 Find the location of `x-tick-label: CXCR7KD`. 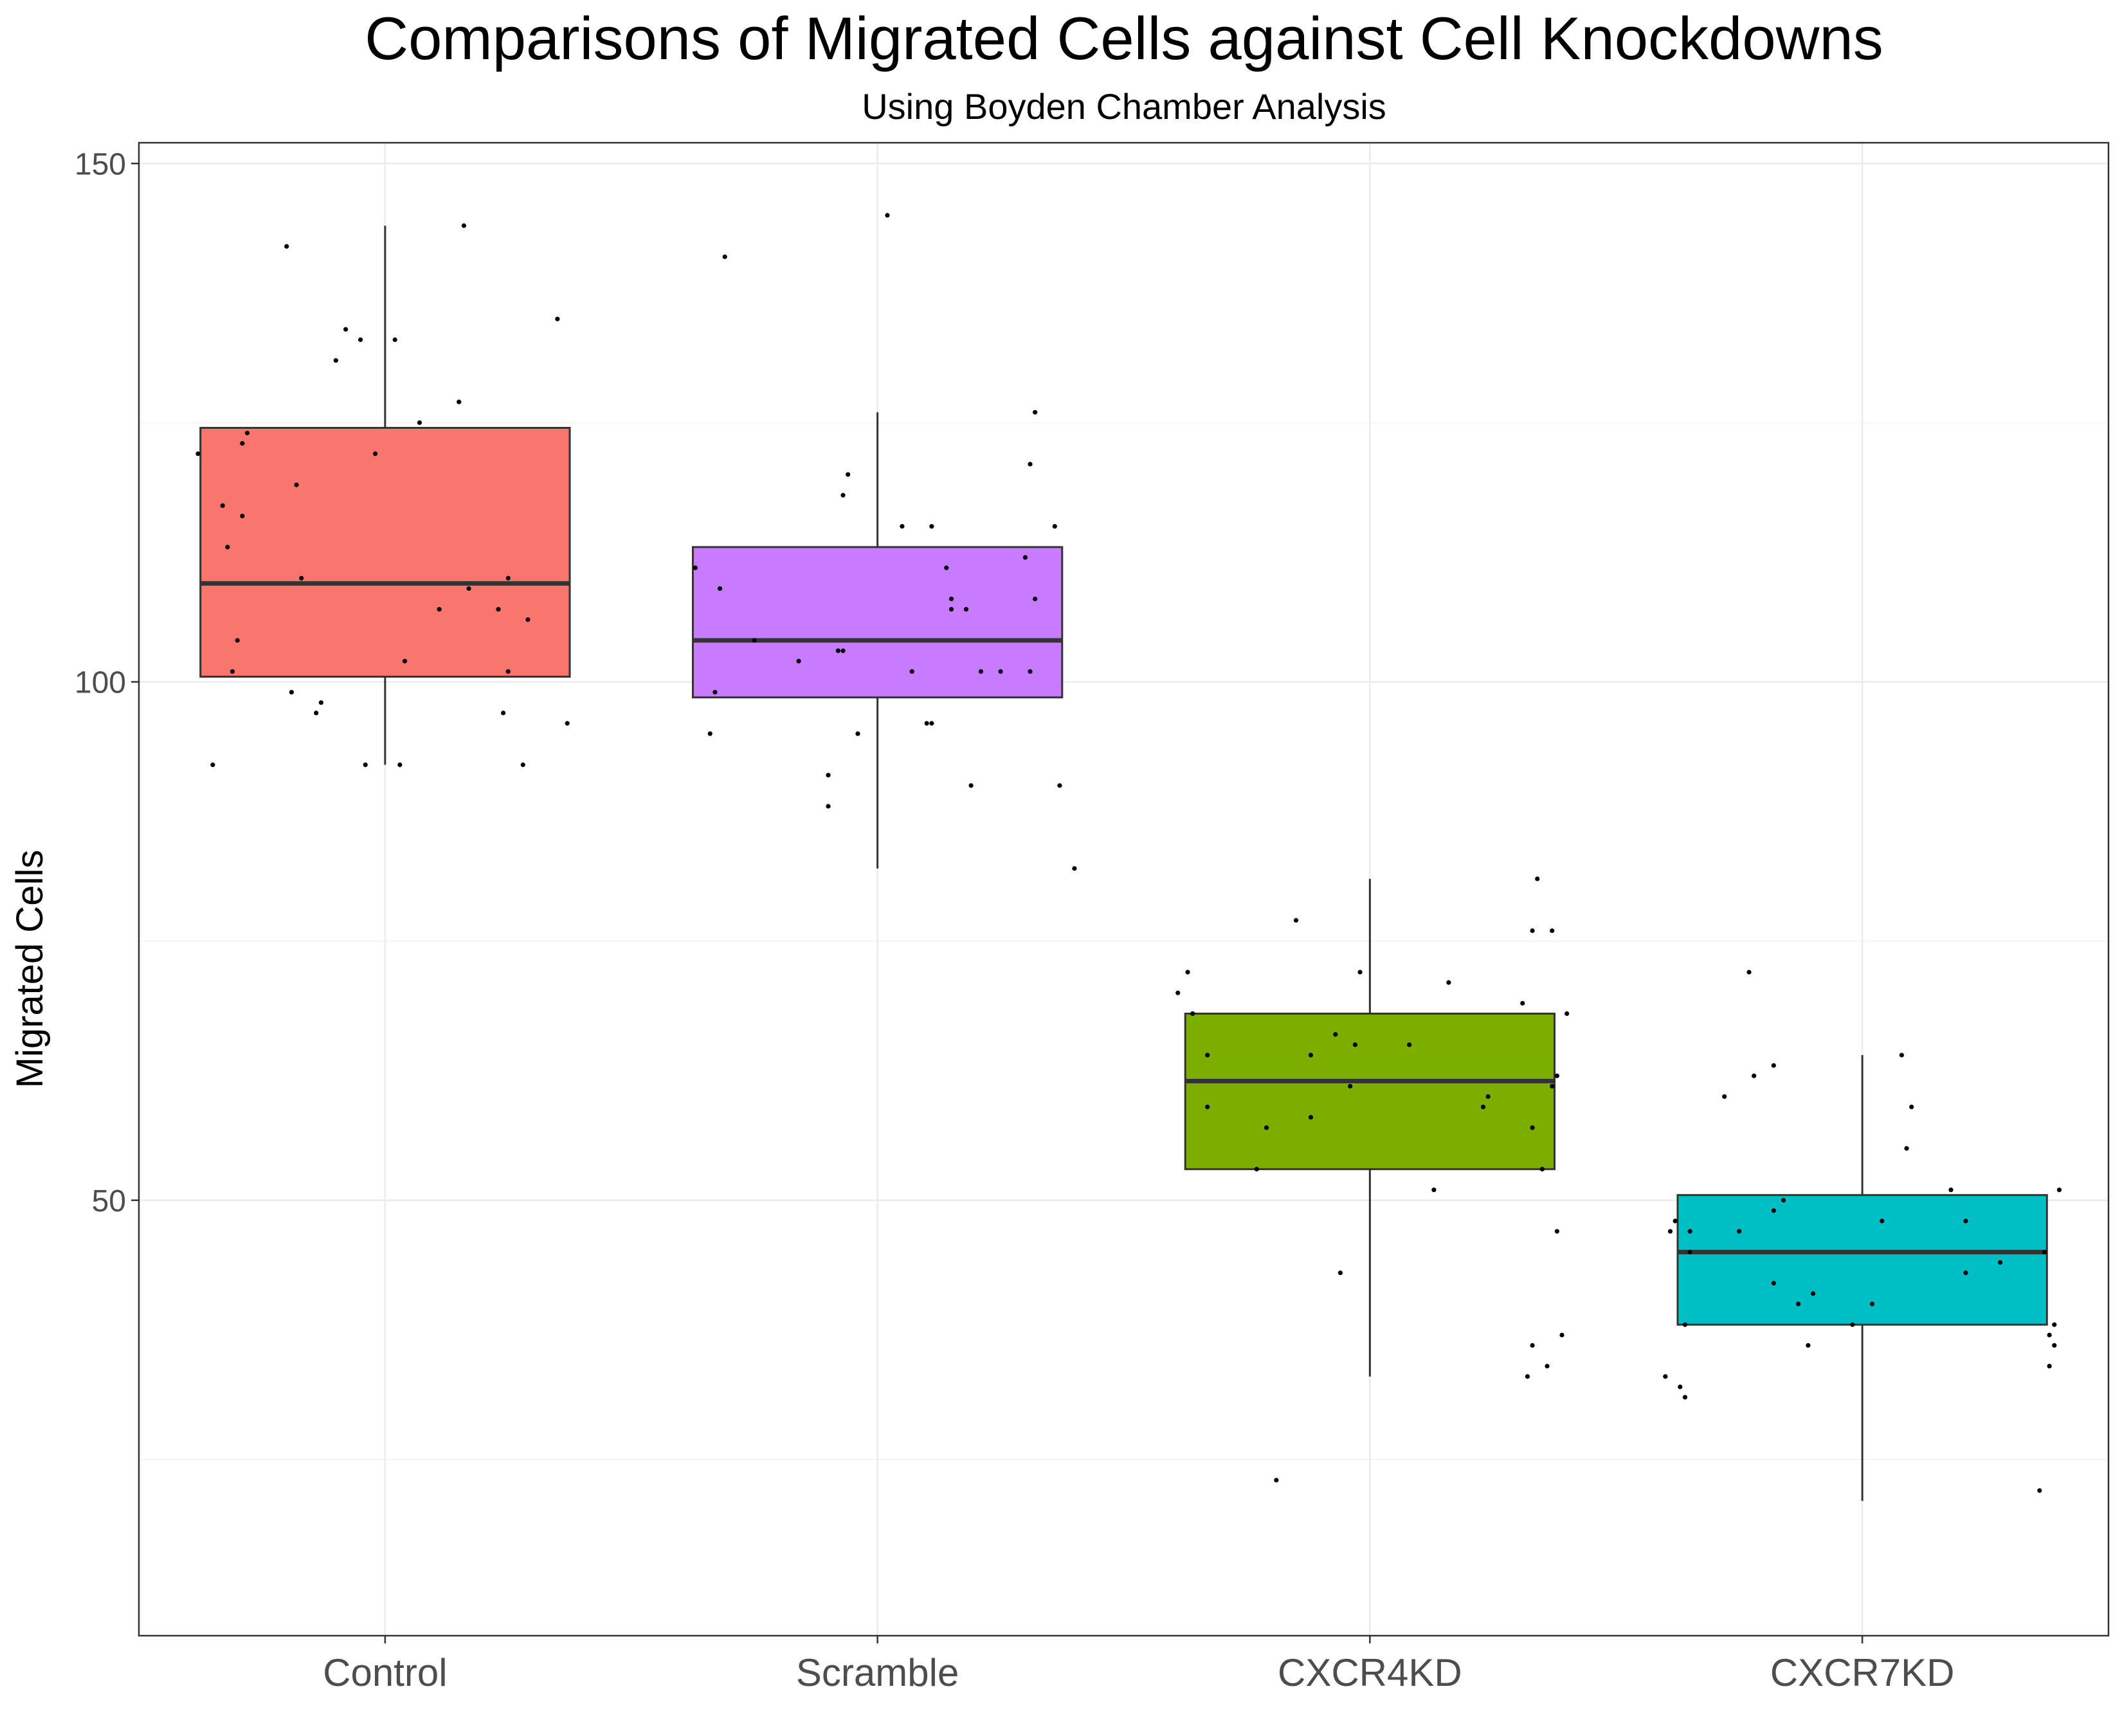

x-tick-label: CXCR7KD is located at coordinates (1862, 1672).